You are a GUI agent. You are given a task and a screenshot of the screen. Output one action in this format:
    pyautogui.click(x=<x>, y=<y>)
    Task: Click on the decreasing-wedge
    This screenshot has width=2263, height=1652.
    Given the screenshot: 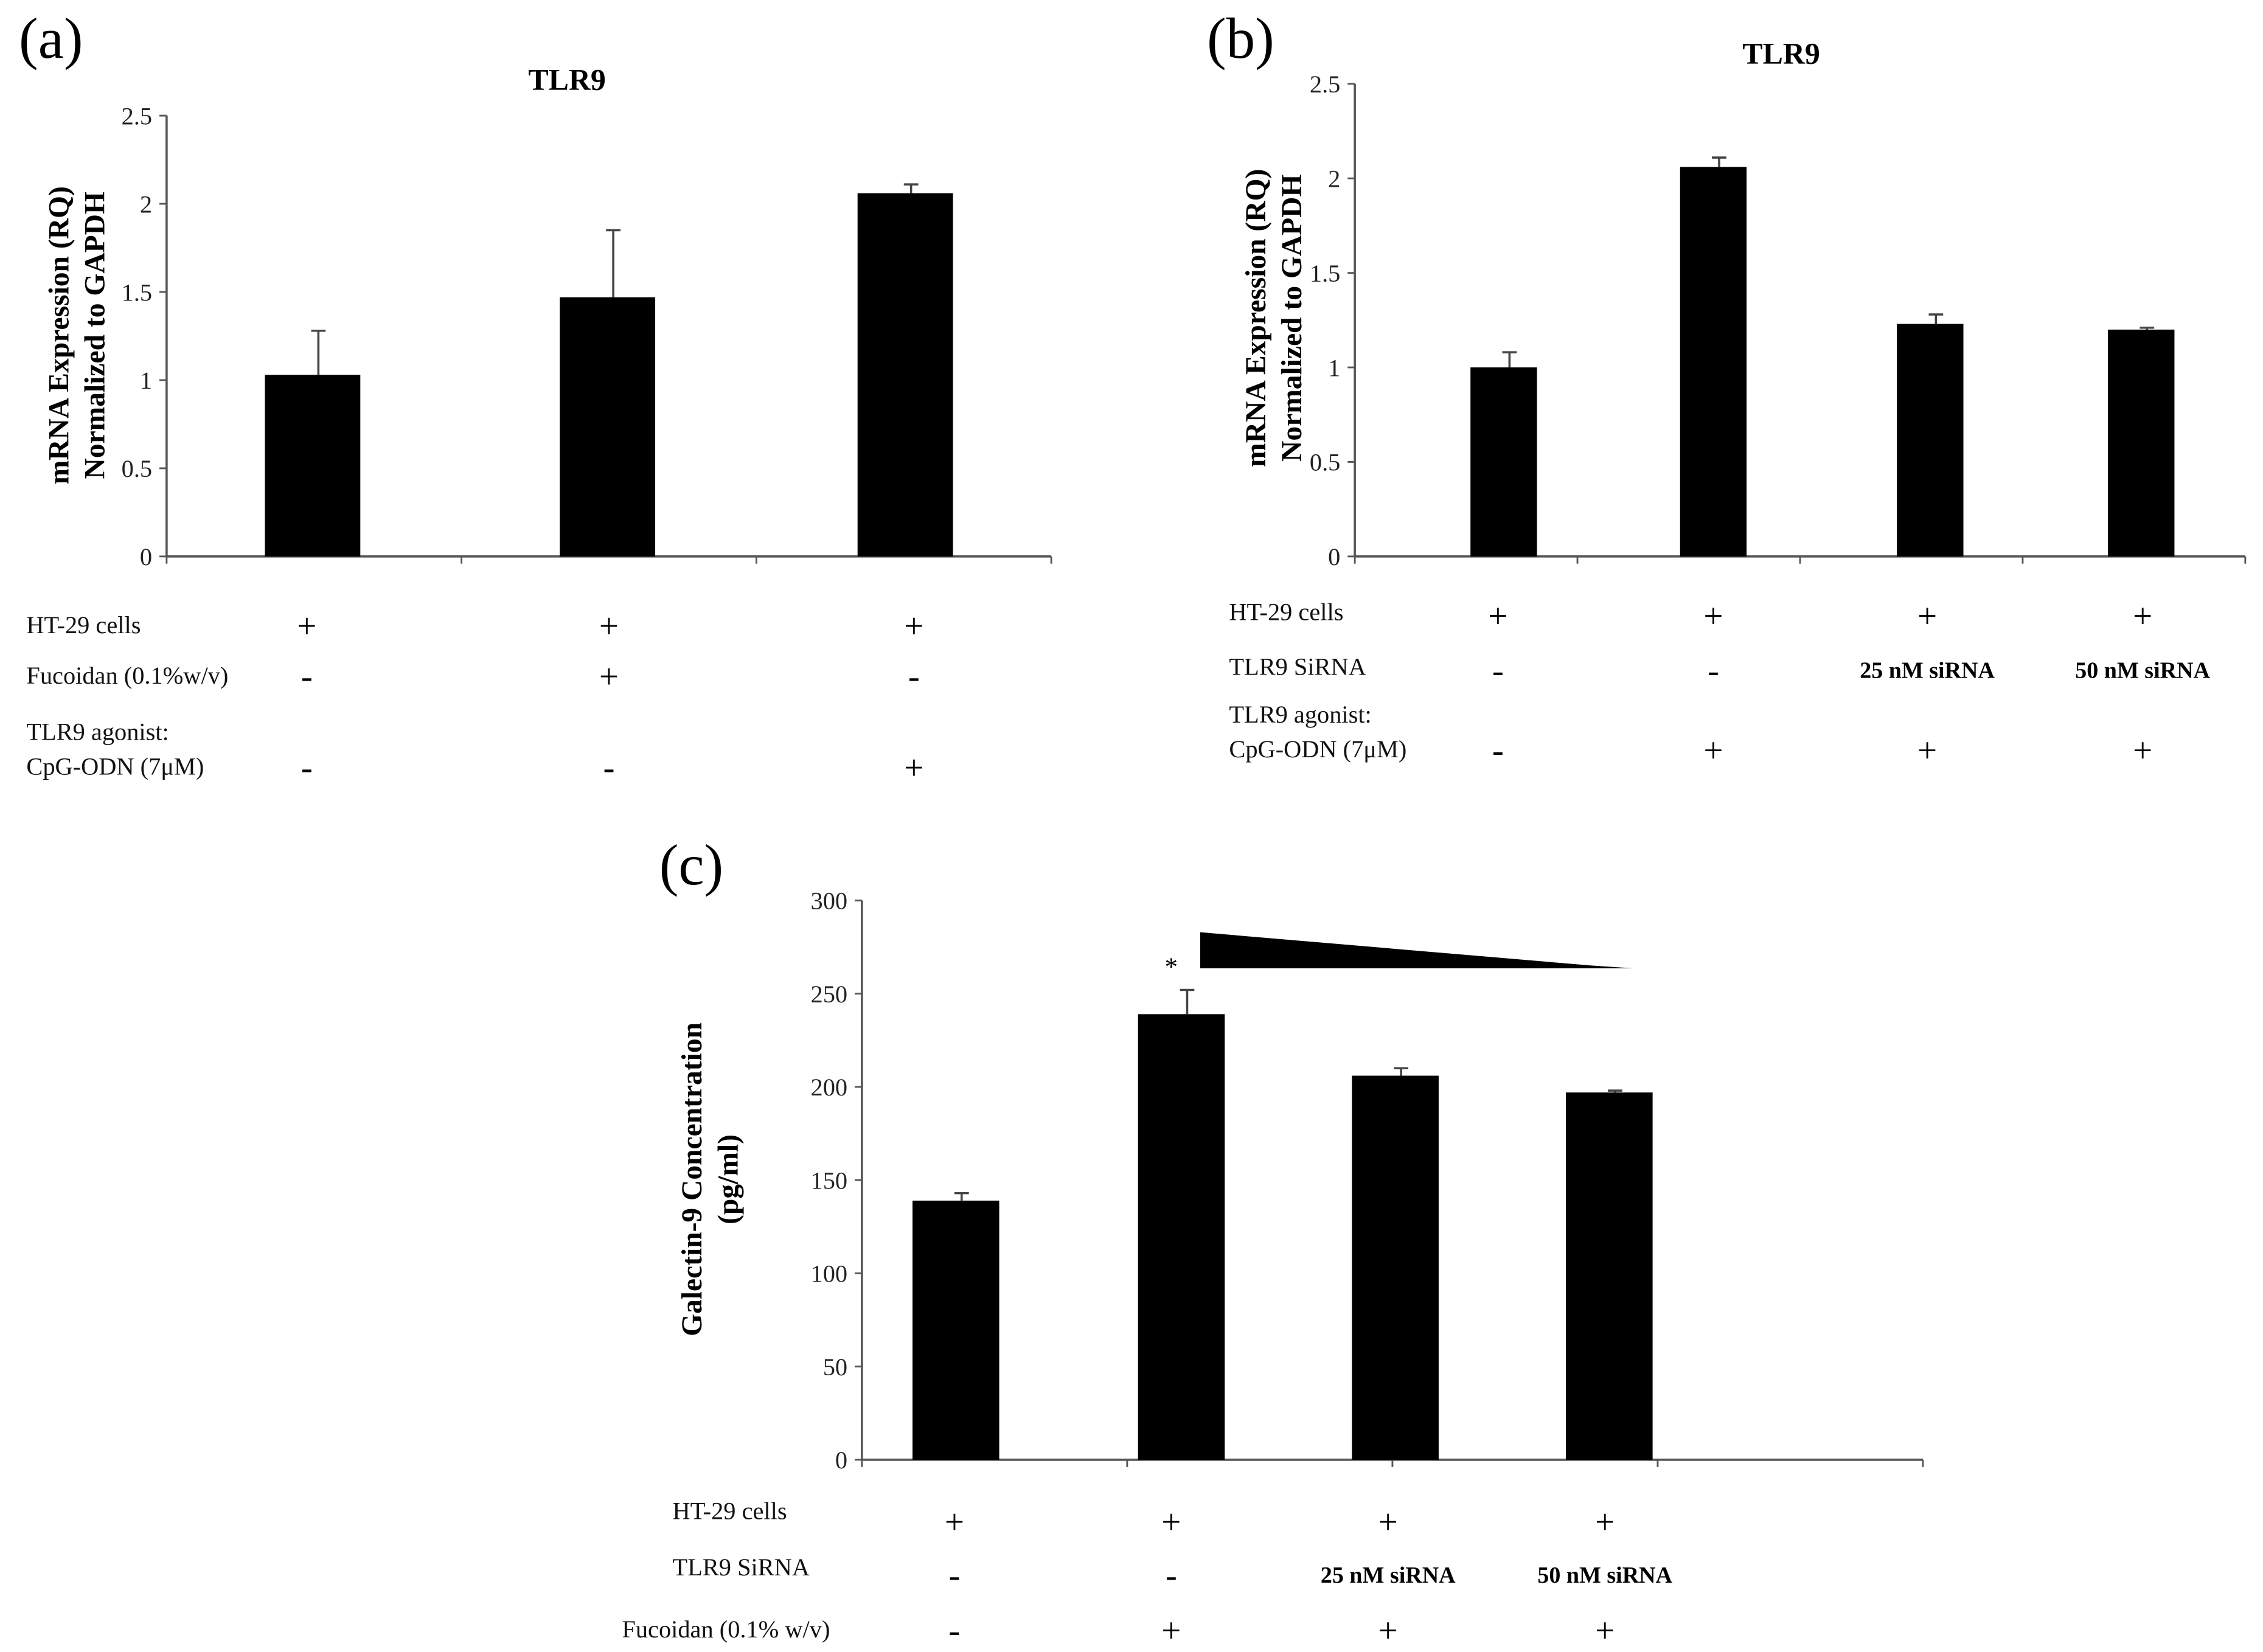 What is the action you would take?
    pyautogui.click(x=1417, y=950)
    